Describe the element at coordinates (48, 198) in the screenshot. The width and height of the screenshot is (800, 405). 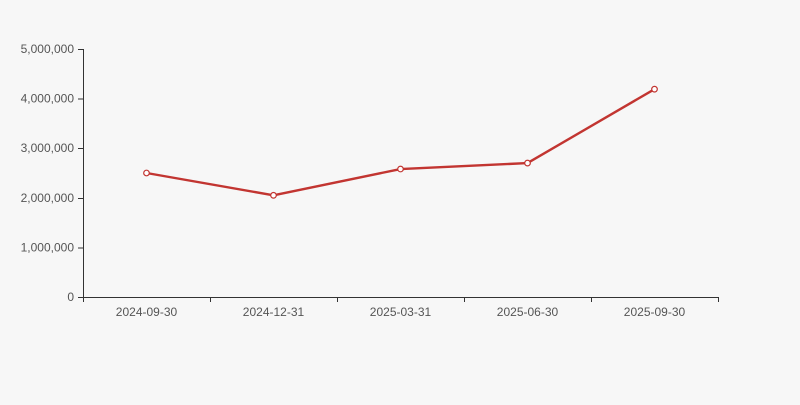
I see `y-axis-tick-label: 2,000,000` at that location.